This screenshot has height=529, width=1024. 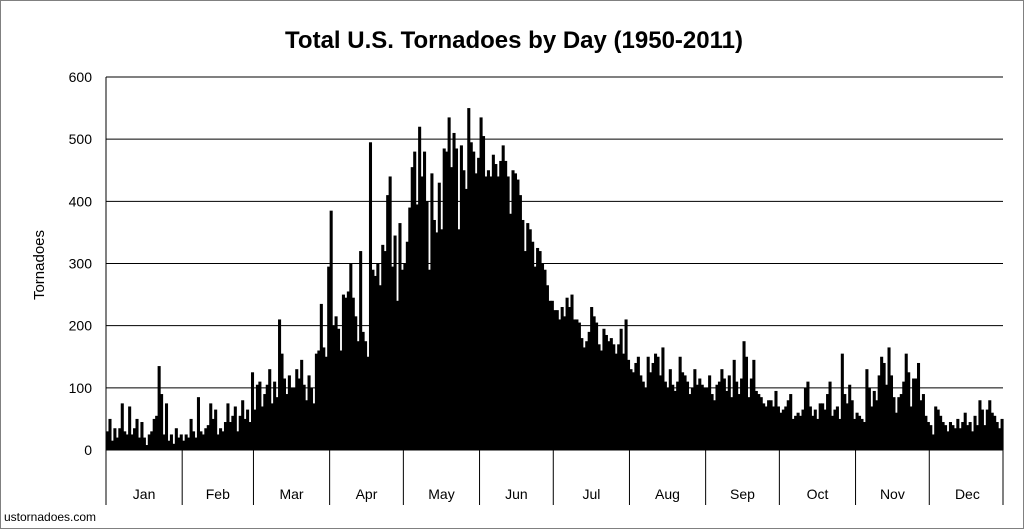 What do you see at coordinates (667, 494) in the screenshot?
I see `month-label: Aug` at bounding box center [667, 494].